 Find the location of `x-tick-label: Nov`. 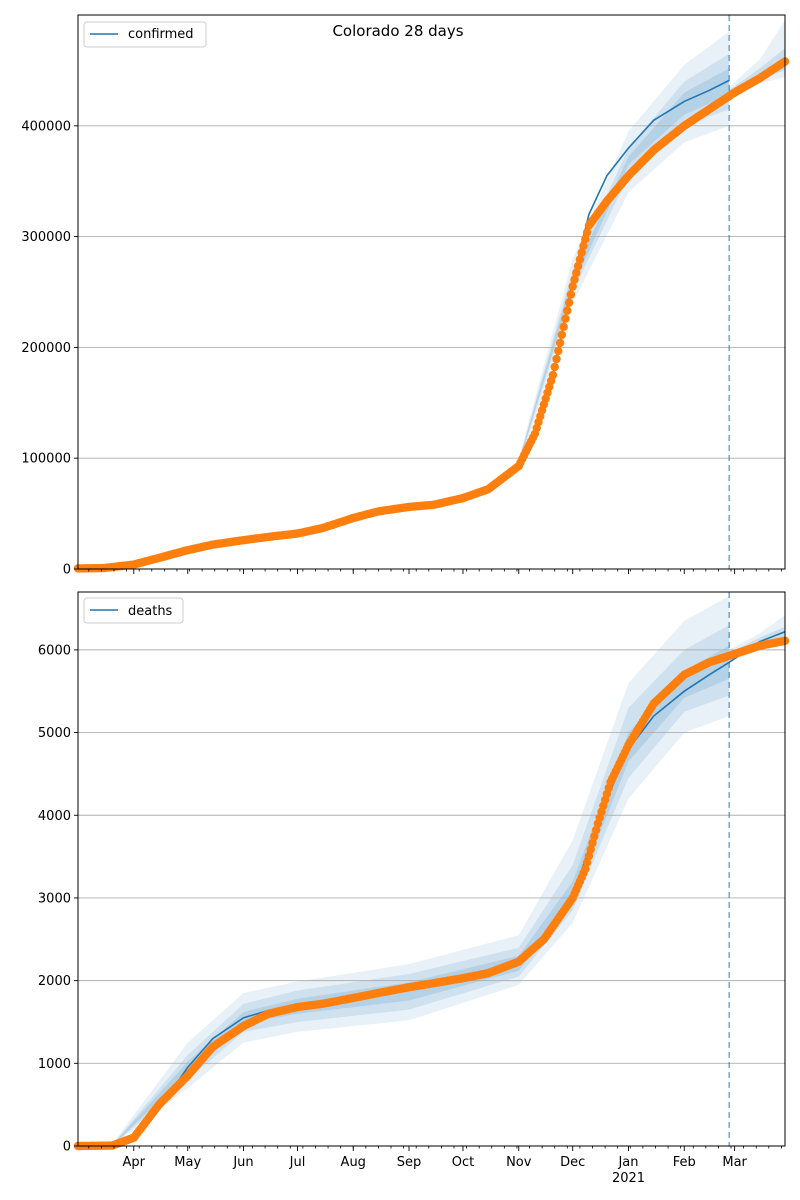

x-tick-label: Nov is located at coordinates (519, 1162).